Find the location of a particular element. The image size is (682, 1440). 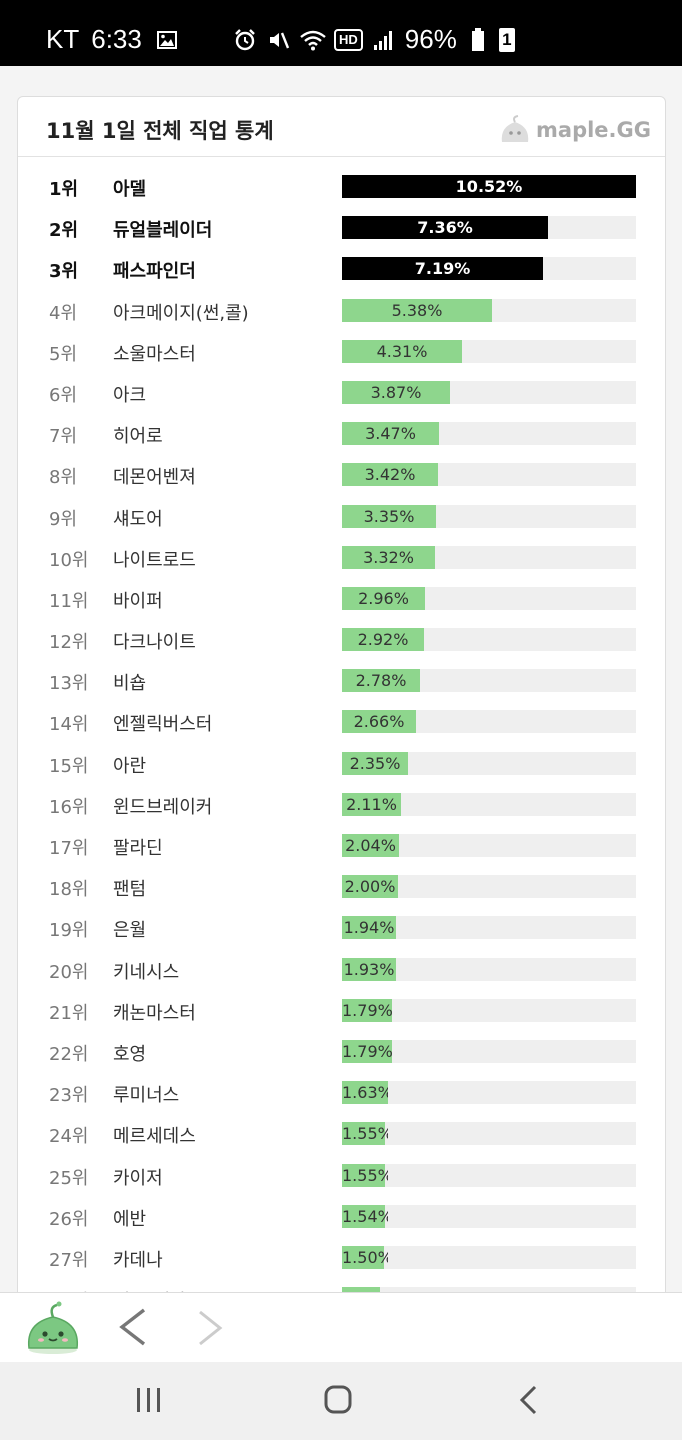

job-name: 팔라딘 is located at coordinates (138, 848).